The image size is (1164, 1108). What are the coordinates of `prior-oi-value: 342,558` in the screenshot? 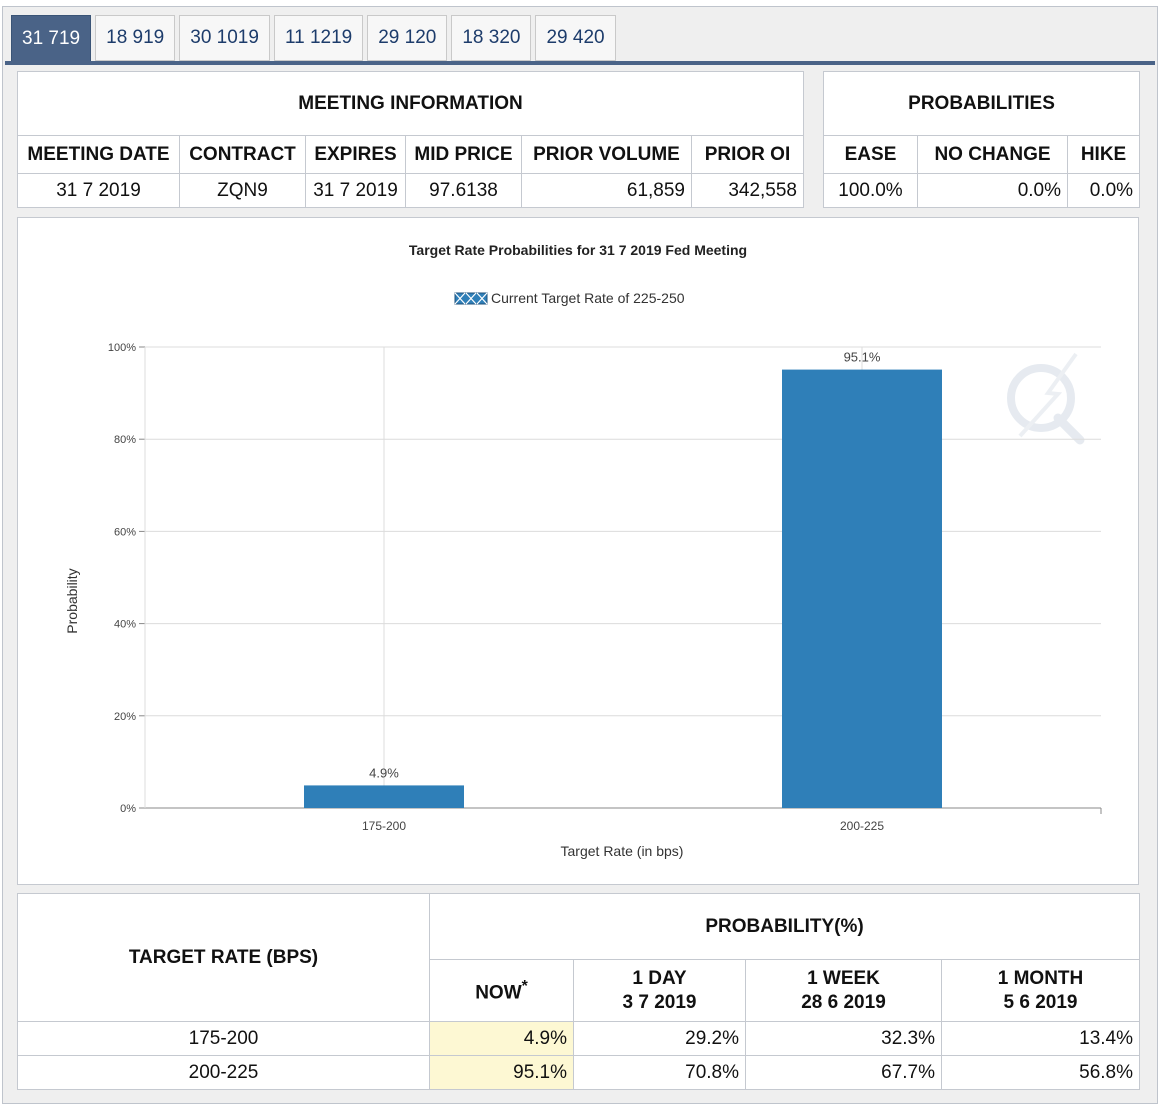 It's located at (747, 190).